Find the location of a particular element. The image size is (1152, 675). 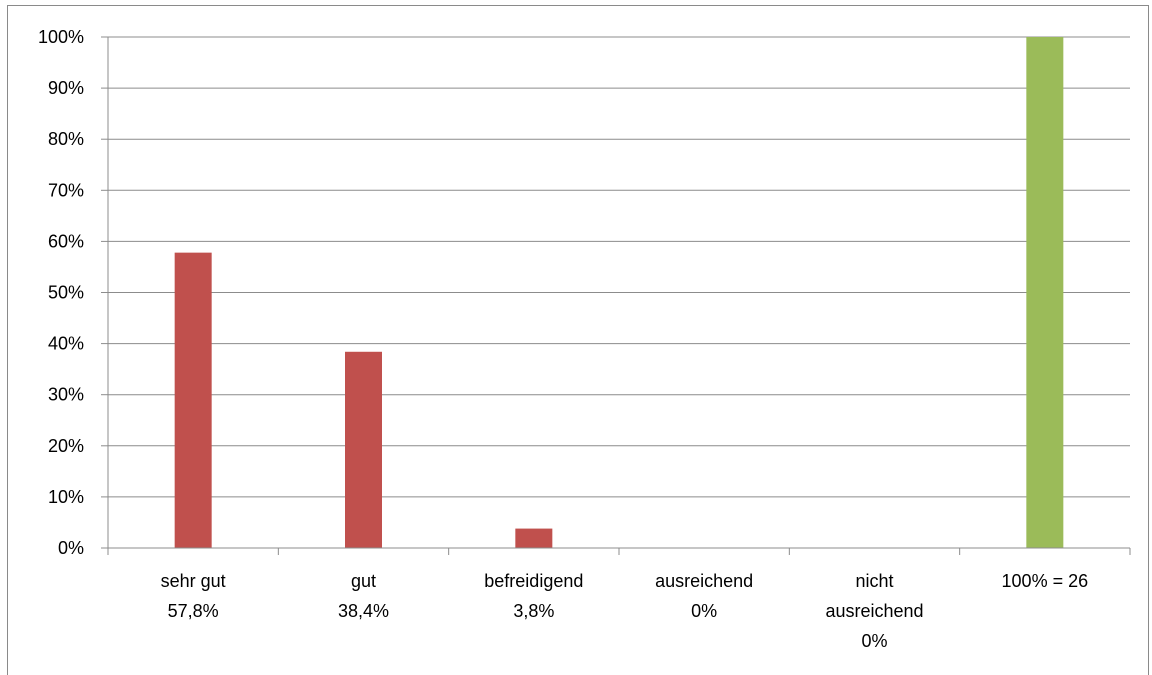

x-category-label: nicht is located at coordinates (874, 581).